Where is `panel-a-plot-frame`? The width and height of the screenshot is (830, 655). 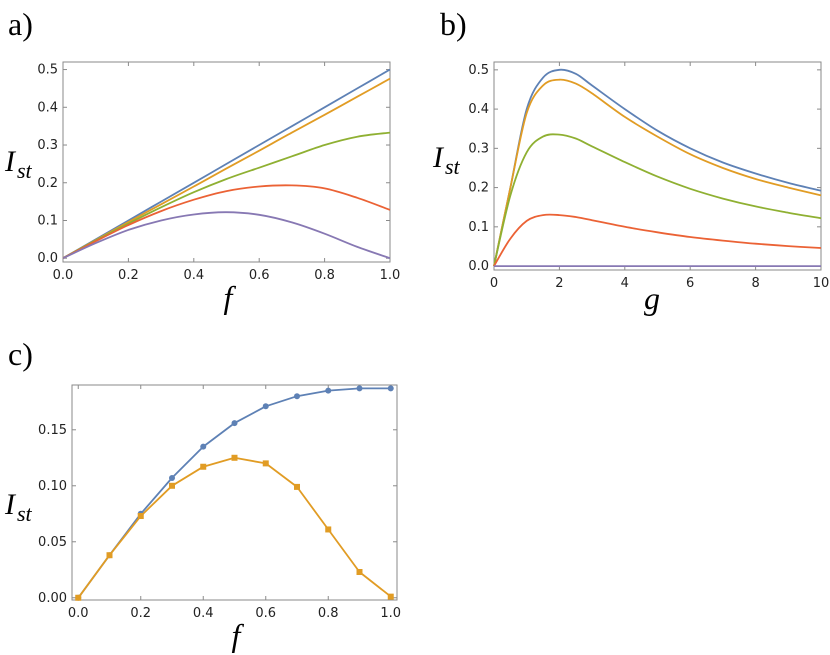
panel-a-plot-frame is located at coordinates (226, 162).